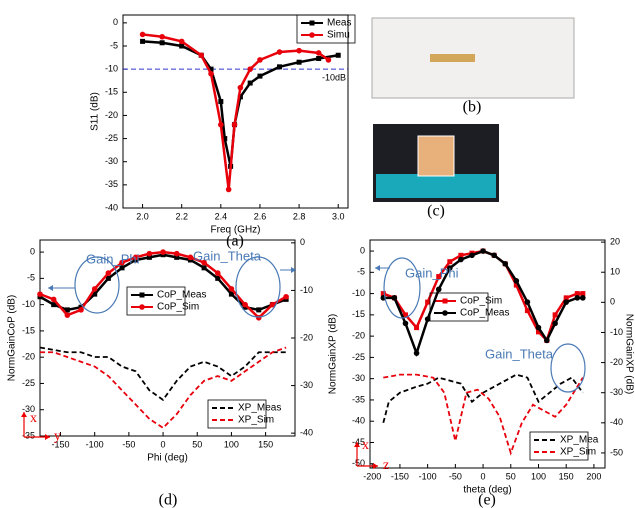  I want to click on y-tick-label: -30, so click(28, 409).